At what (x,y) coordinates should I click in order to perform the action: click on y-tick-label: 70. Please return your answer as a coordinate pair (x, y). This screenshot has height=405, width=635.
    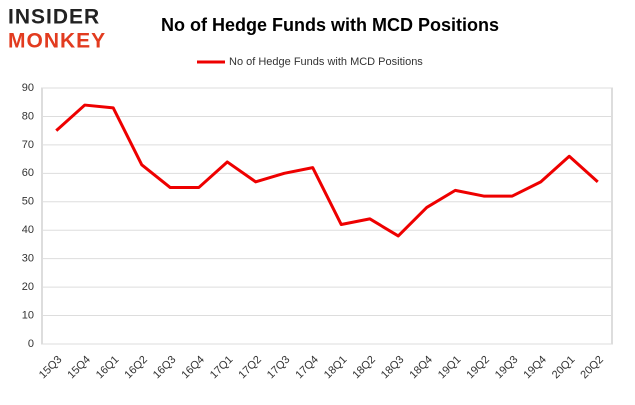
    Looking at the image, I should click on (28, 145).